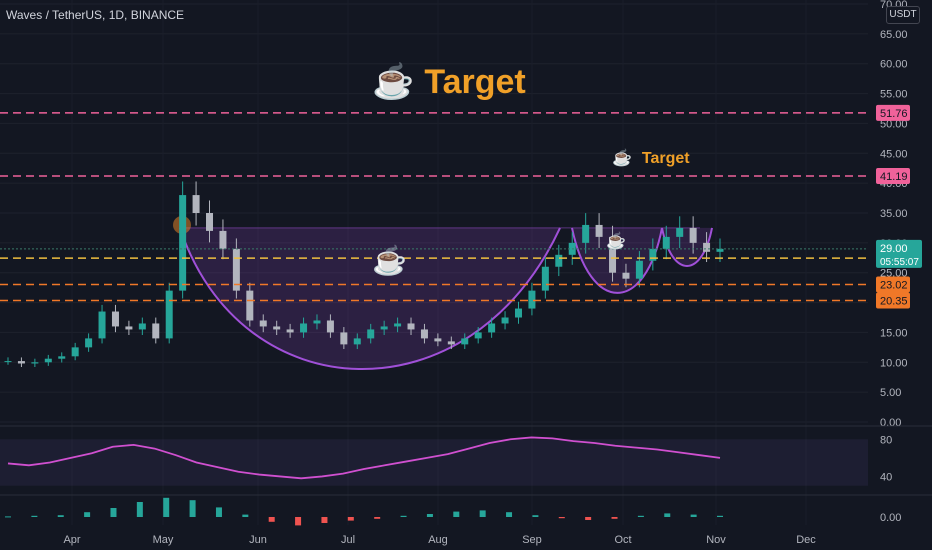 This screenshot has width=932, height=550. I want to click on rsi-tick-label: 40, so click(886, 477).